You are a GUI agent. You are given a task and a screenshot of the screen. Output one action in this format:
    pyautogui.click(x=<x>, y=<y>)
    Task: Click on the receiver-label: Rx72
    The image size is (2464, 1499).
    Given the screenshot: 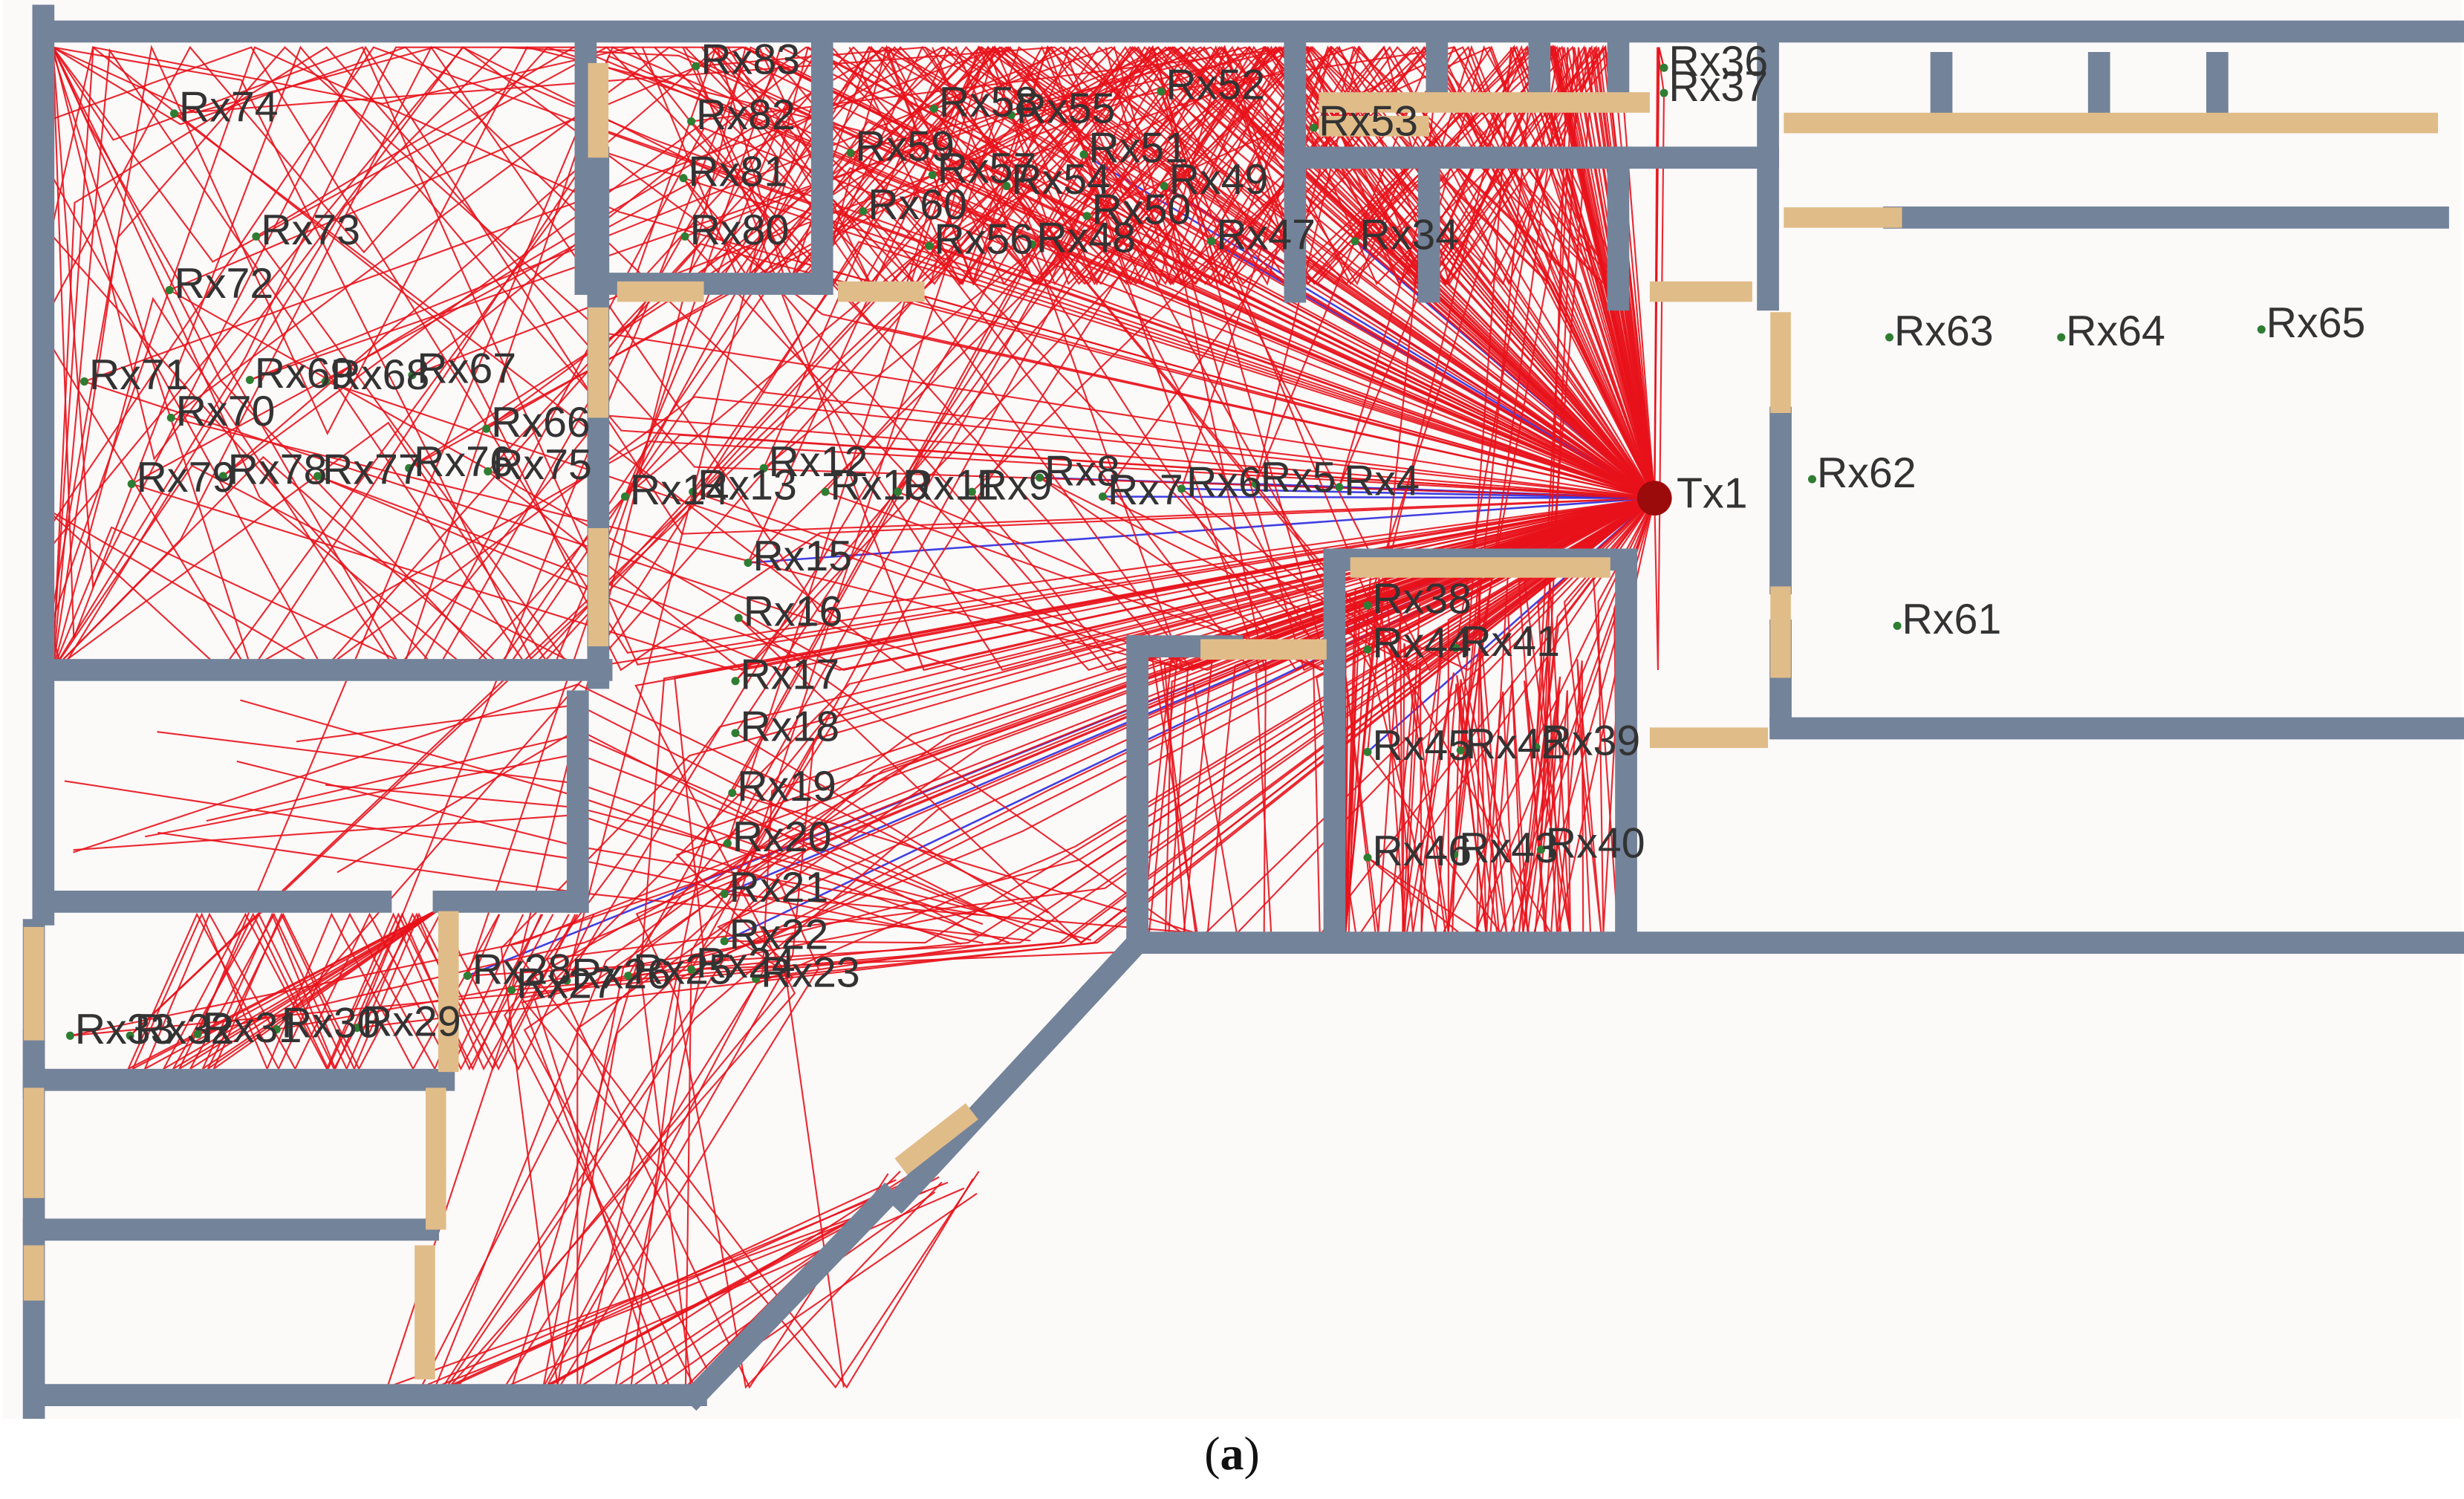 What is the action you would take?
    pyautogui.click(x=223, y=284)
    